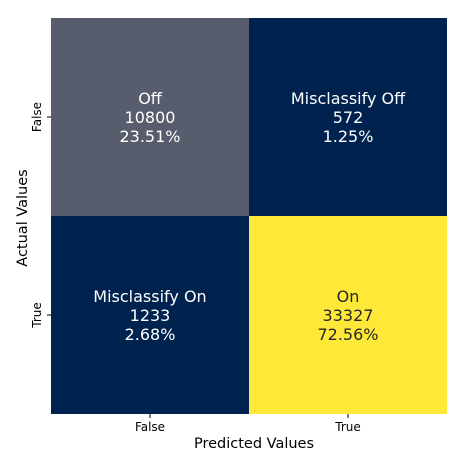  Describe the element at coordinates (347, 427) in the screenshot. I see `x-tick-label: True` at that location.